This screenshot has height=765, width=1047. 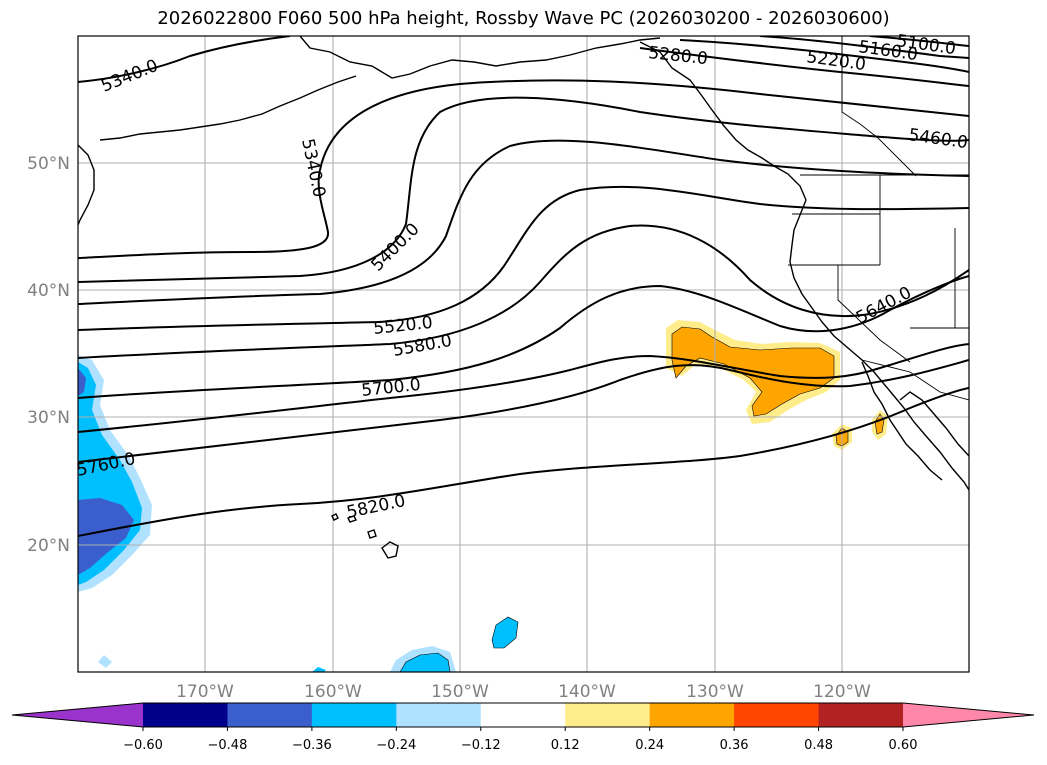 What do you see at coordinates (587, 692) in the screenshot?
I see `lon-tick-140w: 140°W` at bounding box center [587, 692].